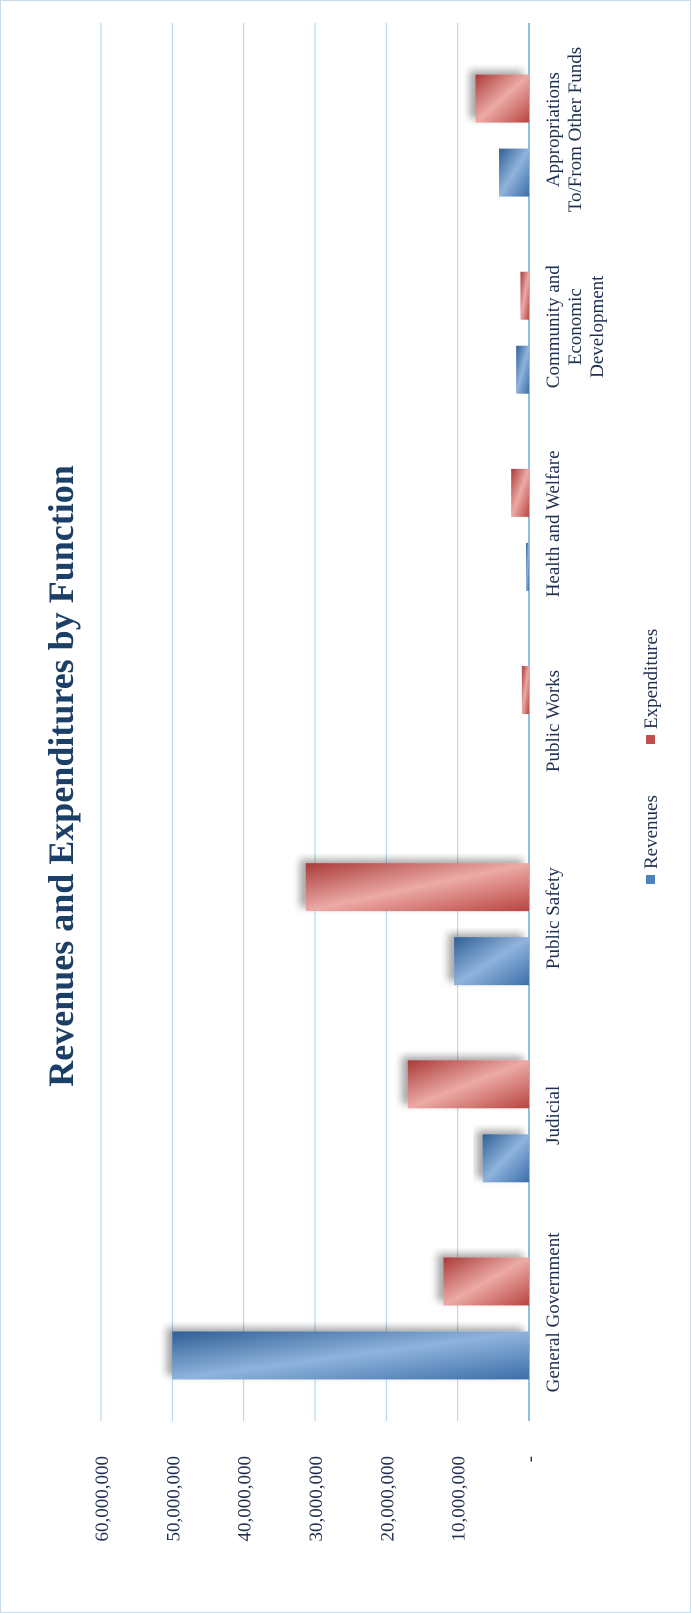  I want to click on svg-text: Judicial, so click(553, 1115).